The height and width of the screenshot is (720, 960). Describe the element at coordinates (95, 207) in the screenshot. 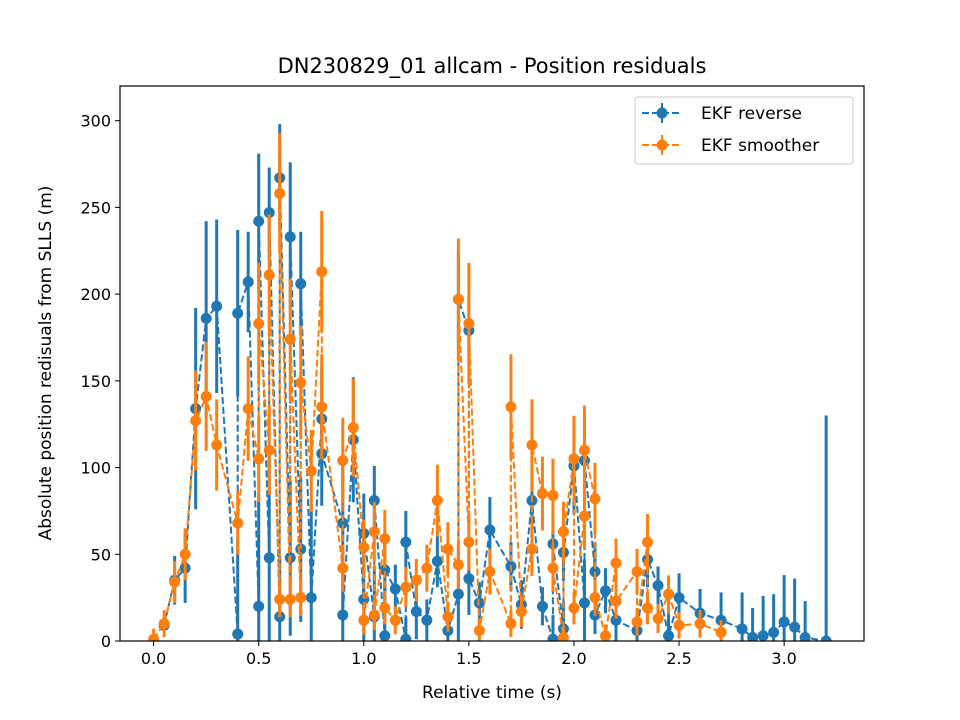

I see `y-tick-label: 250` at that location.